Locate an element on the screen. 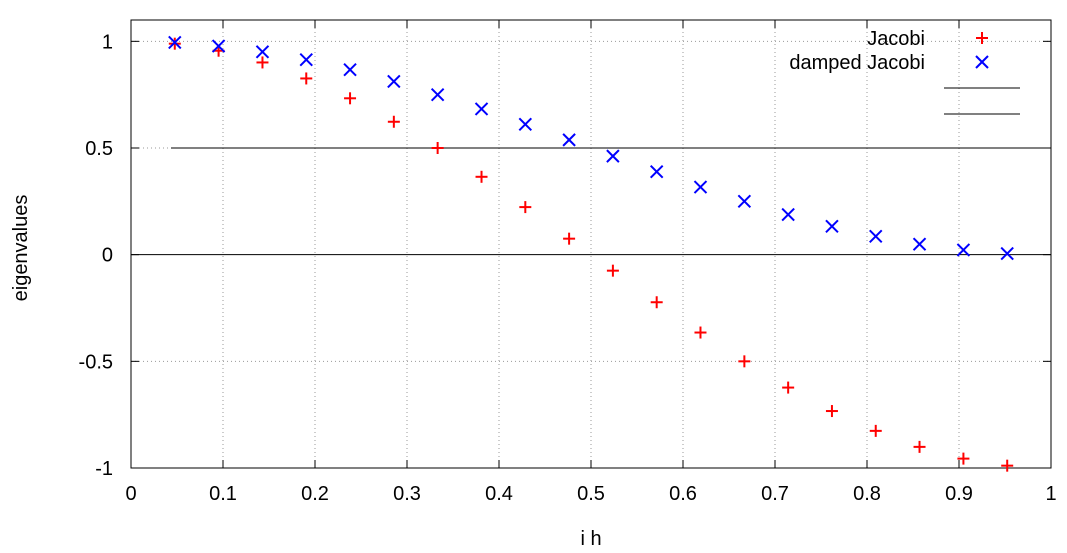  y-tick-label: -0.5 is located at coordinates (96, 362).